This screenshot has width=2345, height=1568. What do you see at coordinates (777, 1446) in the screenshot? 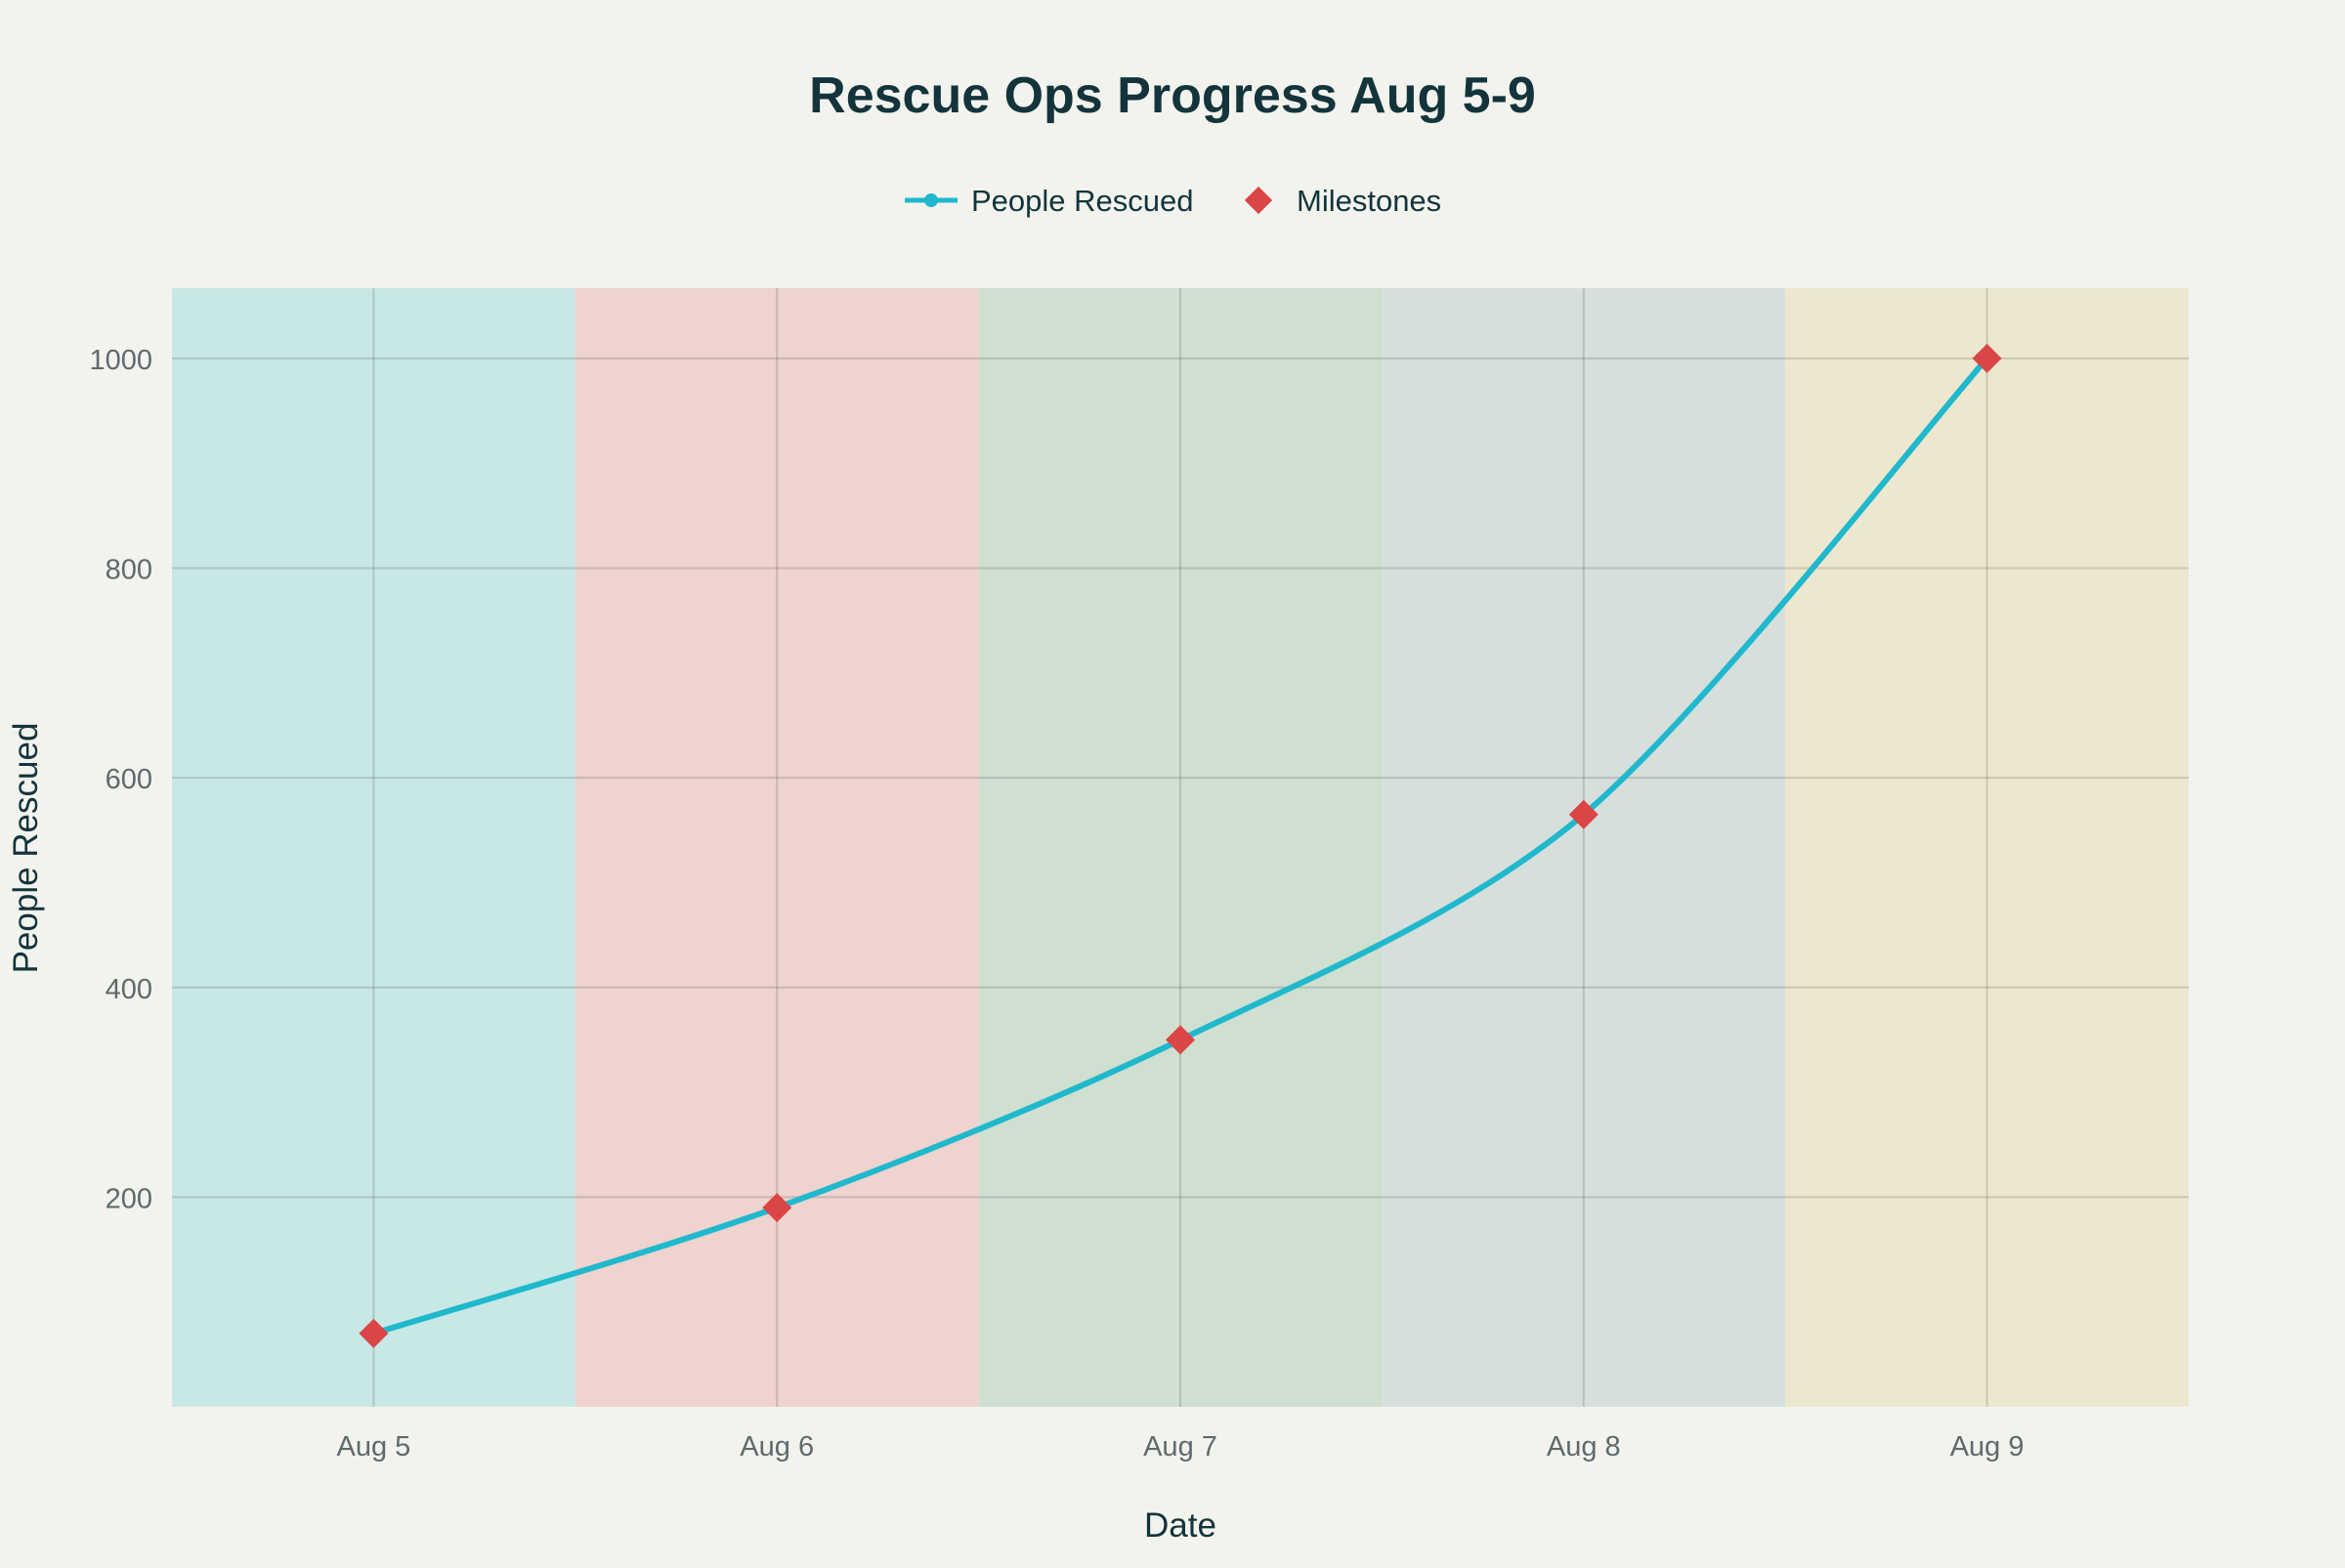
I see `x-tick-label: Aug 6` at bounding box center [777, 1446].